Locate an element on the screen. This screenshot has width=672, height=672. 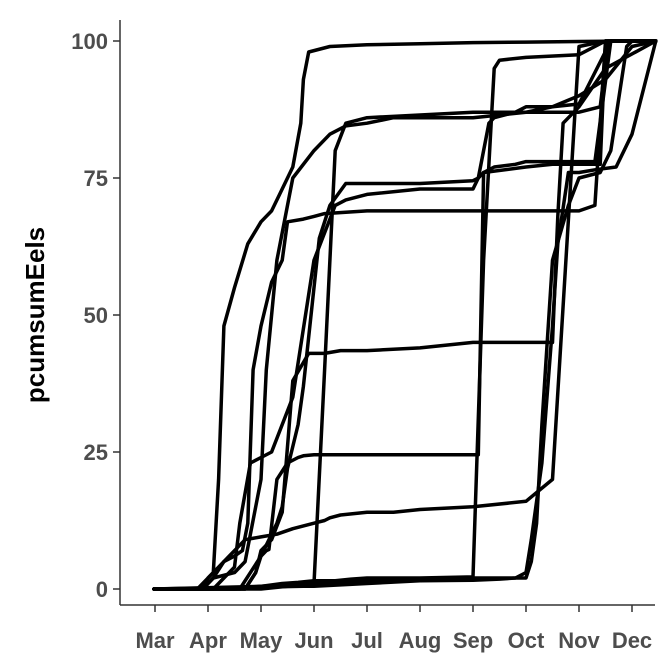
x-tick-label: Mar is located at coordinates (155, 640).